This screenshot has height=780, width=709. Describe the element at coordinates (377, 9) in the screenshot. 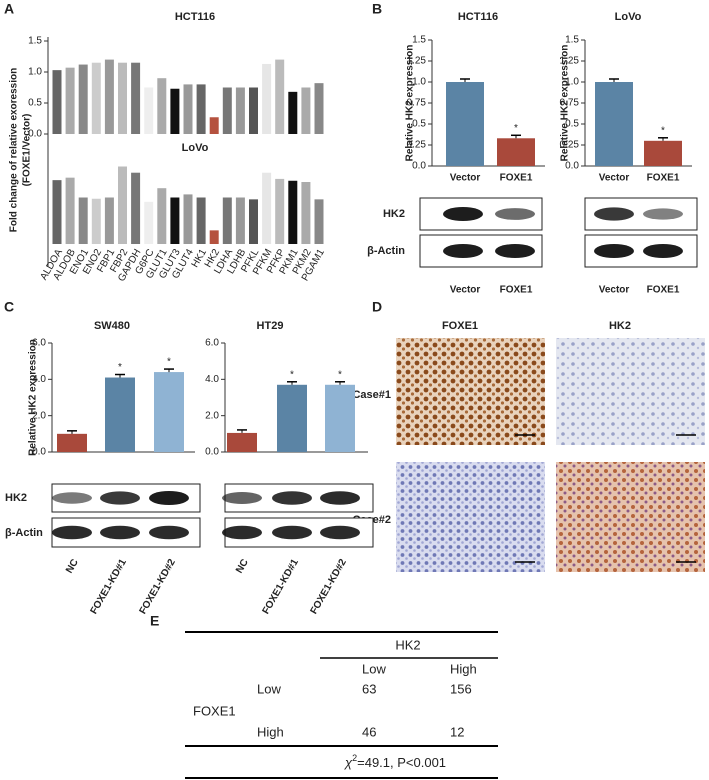

I see `panel-label: B` at that location.